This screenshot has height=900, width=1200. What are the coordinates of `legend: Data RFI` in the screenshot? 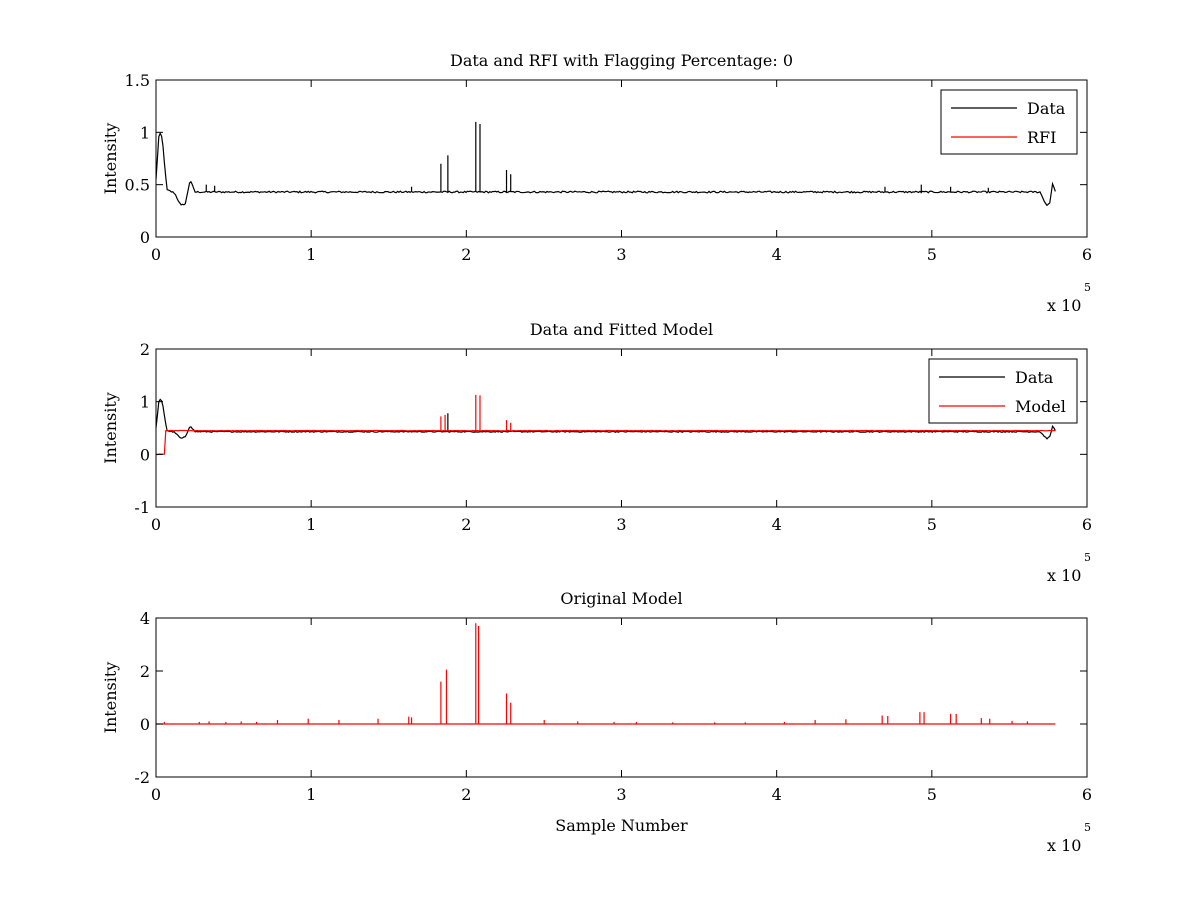 It's located at (1009, 122).